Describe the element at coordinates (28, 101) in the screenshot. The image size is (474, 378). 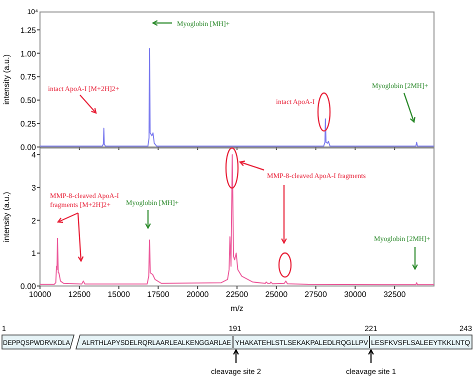
I see `y-tick-label: 0.50` at that location.